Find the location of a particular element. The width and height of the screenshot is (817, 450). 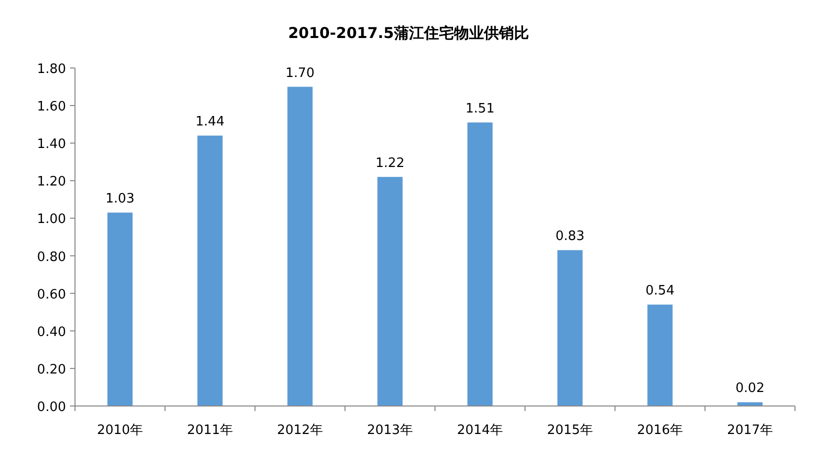

y-tick-label: 0.80 is located at coordinates (51, 257).